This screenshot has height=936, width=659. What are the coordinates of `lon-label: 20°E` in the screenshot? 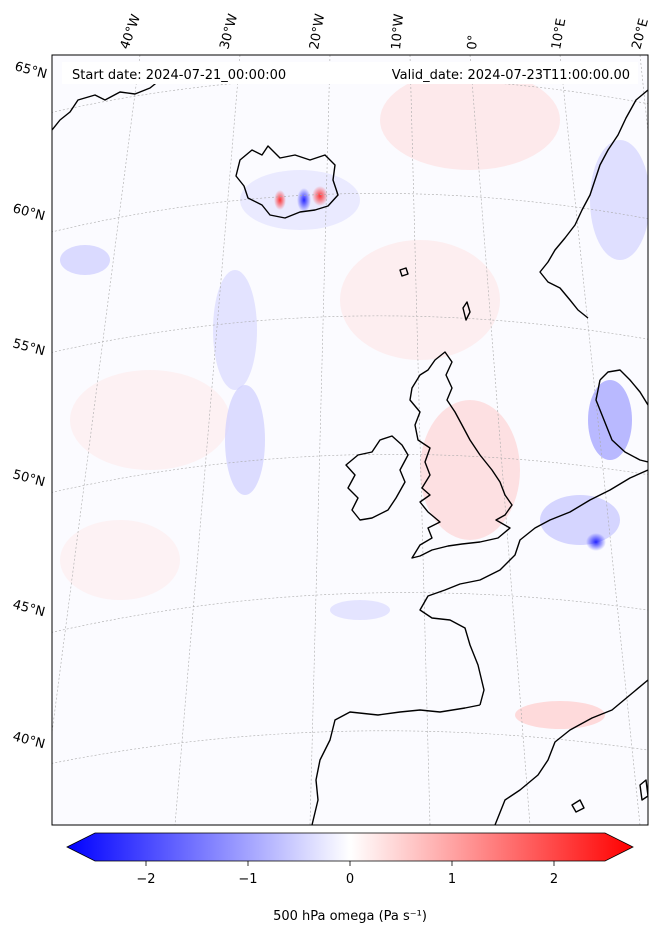 It's located at (640, 34).